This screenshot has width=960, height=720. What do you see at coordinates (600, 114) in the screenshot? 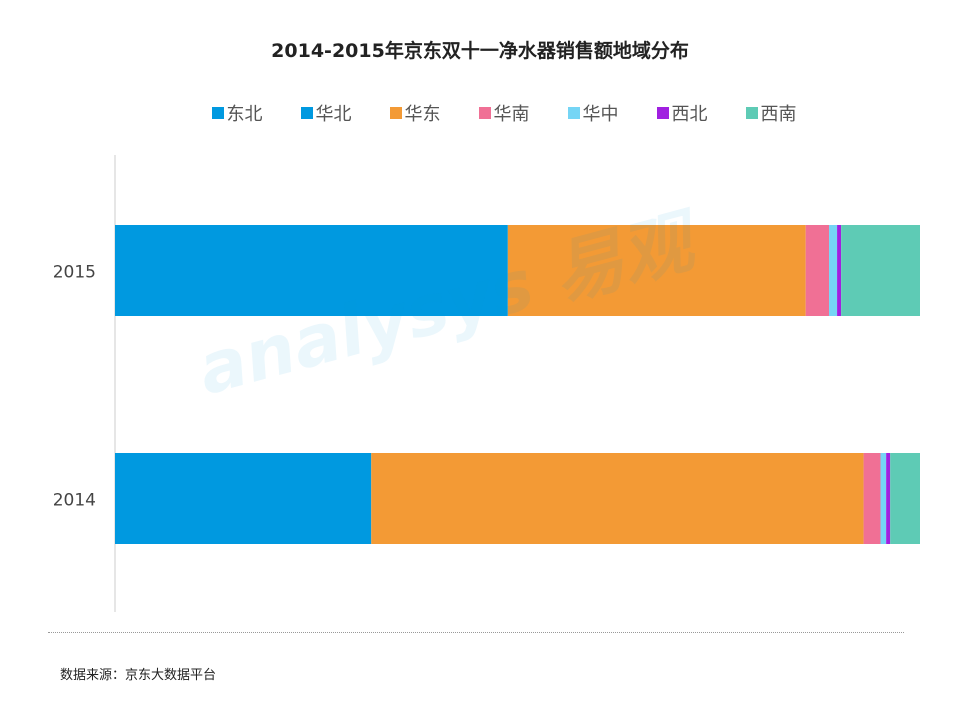
I see `legend-label: 华中` at bounding box center [600, 114].